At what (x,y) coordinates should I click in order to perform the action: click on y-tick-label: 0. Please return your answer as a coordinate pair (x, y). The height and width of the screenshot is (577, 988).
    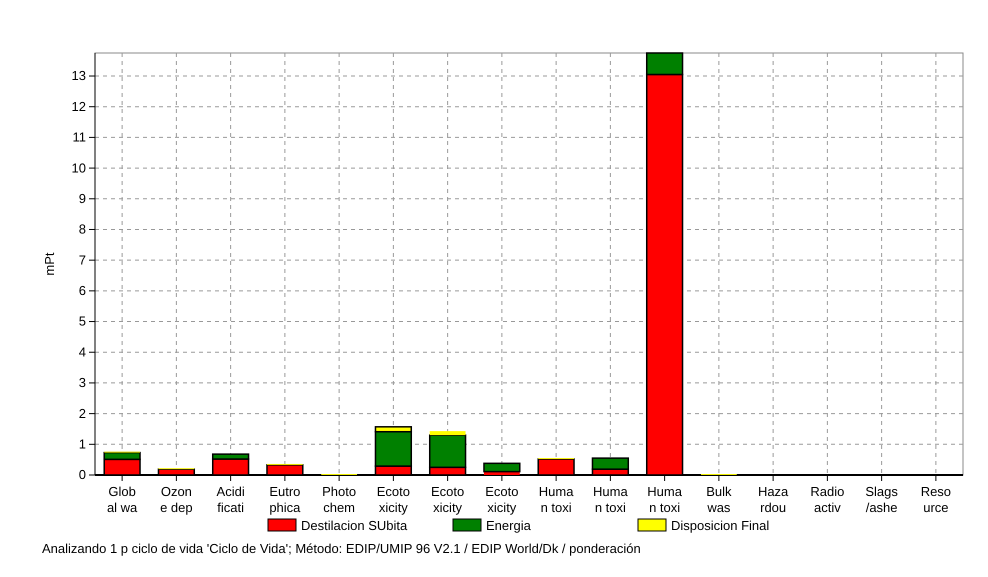
    Looking at the image, I should click on (82, 474).